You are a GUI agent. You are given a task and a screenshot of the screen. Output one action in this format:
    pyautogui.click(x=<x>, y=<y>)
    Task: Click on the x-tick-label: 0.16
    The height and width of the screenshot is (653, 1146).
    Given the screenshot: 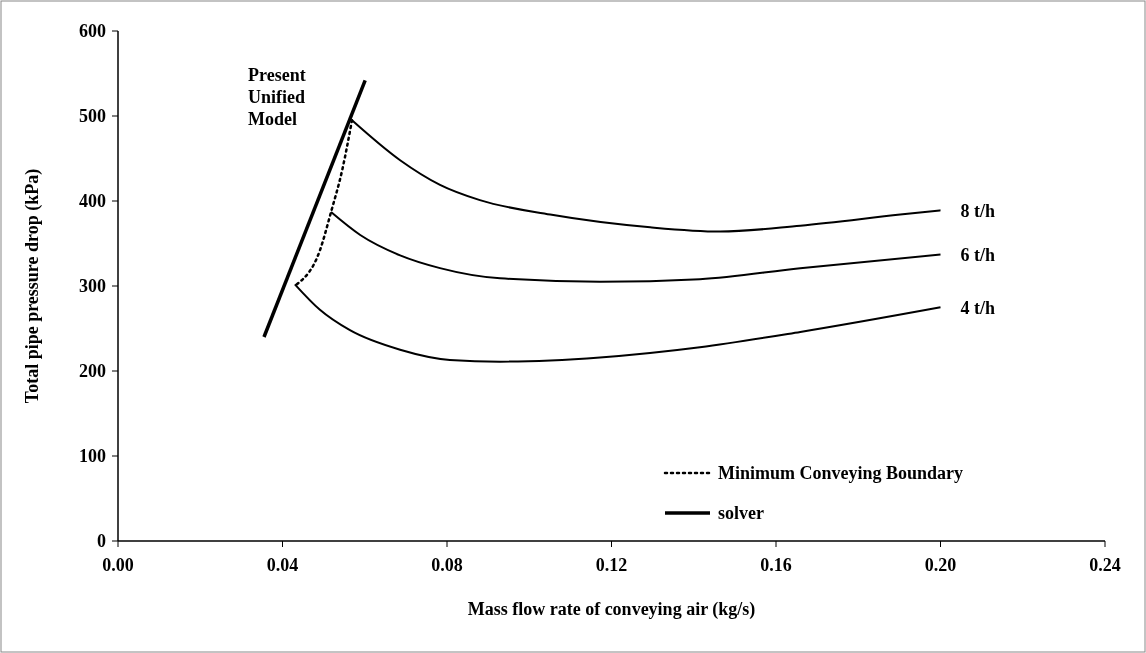 What is the action you would take?
    pyautogui.click(x=776, y=565)
    